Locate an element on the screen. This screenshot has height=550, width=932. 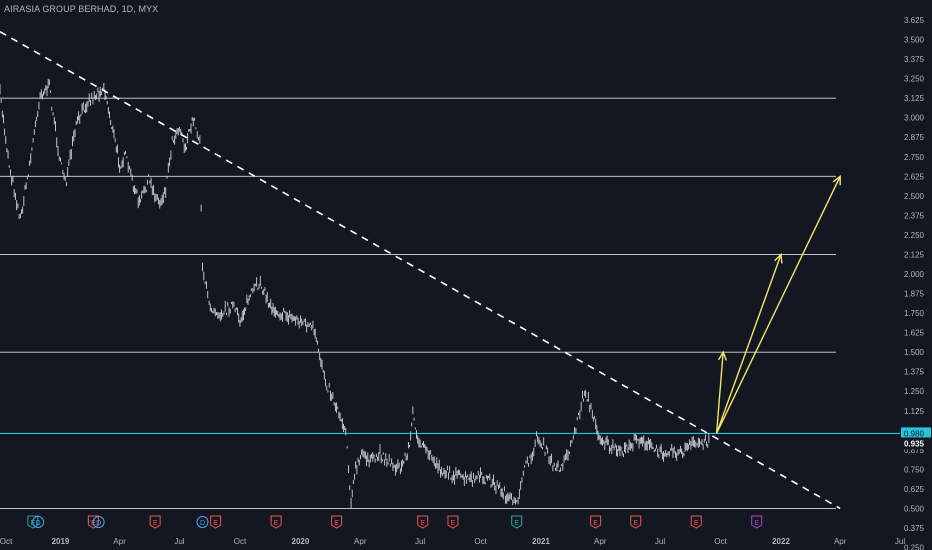
price-tick-label: 3.000 is located at coordinates (914, 118).